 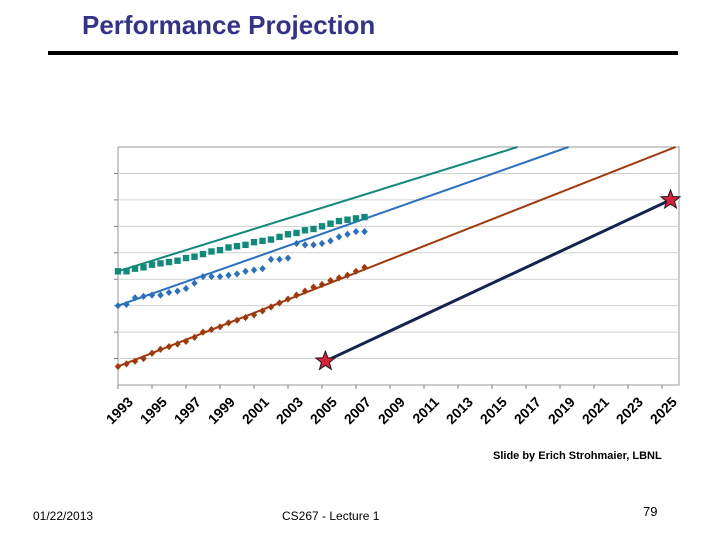 I want to click on exascale-projection-line, so click(x=498, y=280).